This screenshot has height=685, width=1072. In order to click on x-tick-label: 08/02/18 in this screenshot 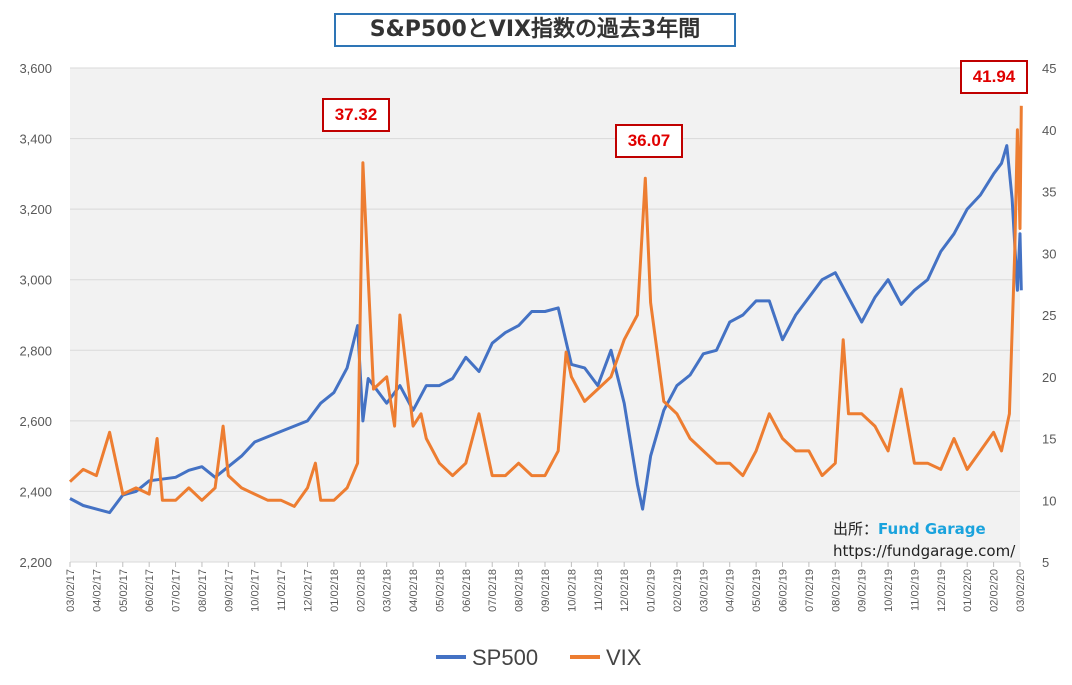, I will do `click(520, 590)`.